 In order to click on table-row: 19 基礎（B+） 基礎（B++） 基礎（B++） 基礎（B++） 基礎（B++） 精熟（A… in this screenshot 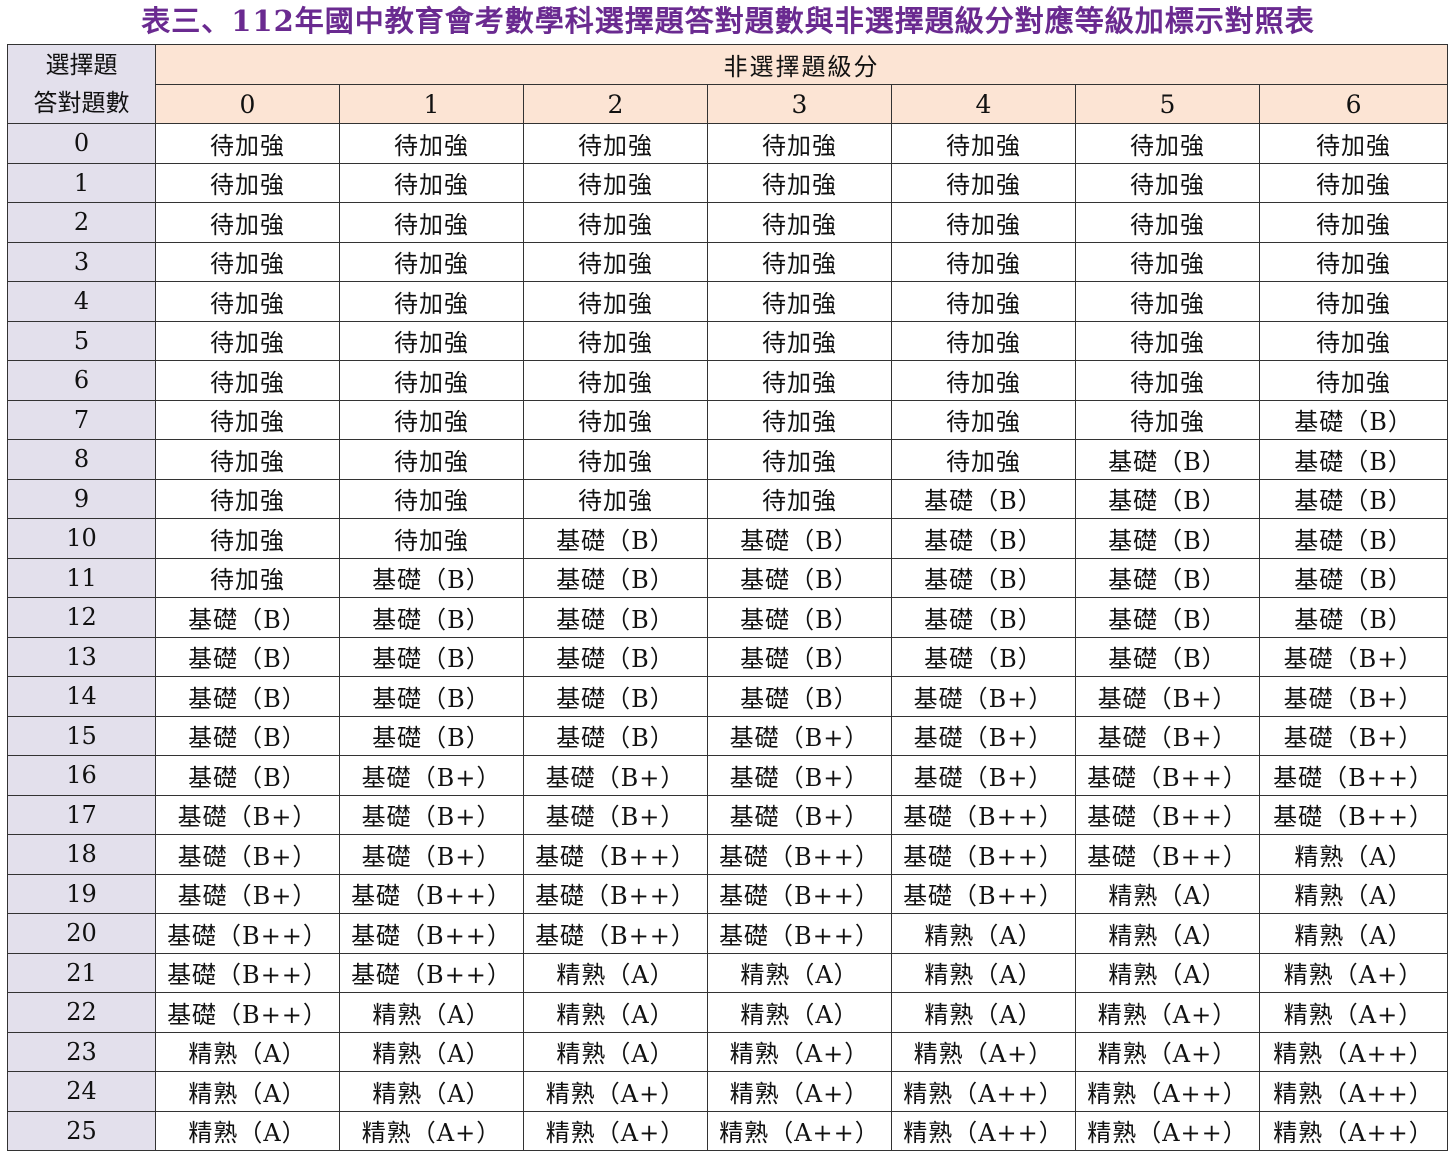, I will do `click(728, 893)`.